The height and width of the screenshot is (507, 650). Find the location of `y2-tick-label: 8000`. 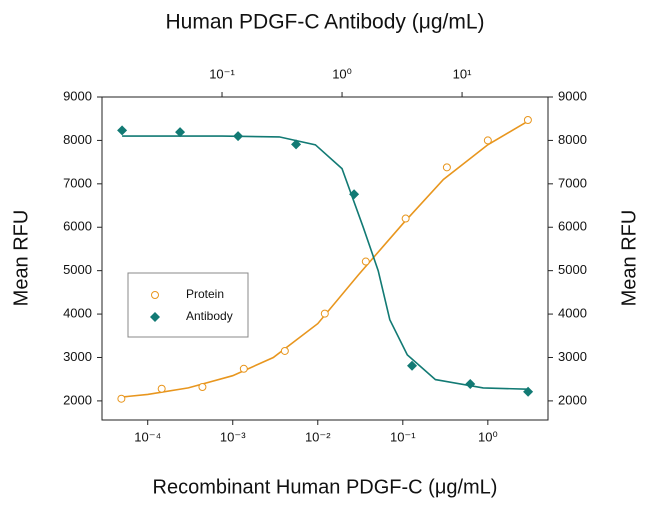

y2-tick-label: 8000 is located at coordinates (572, 139).